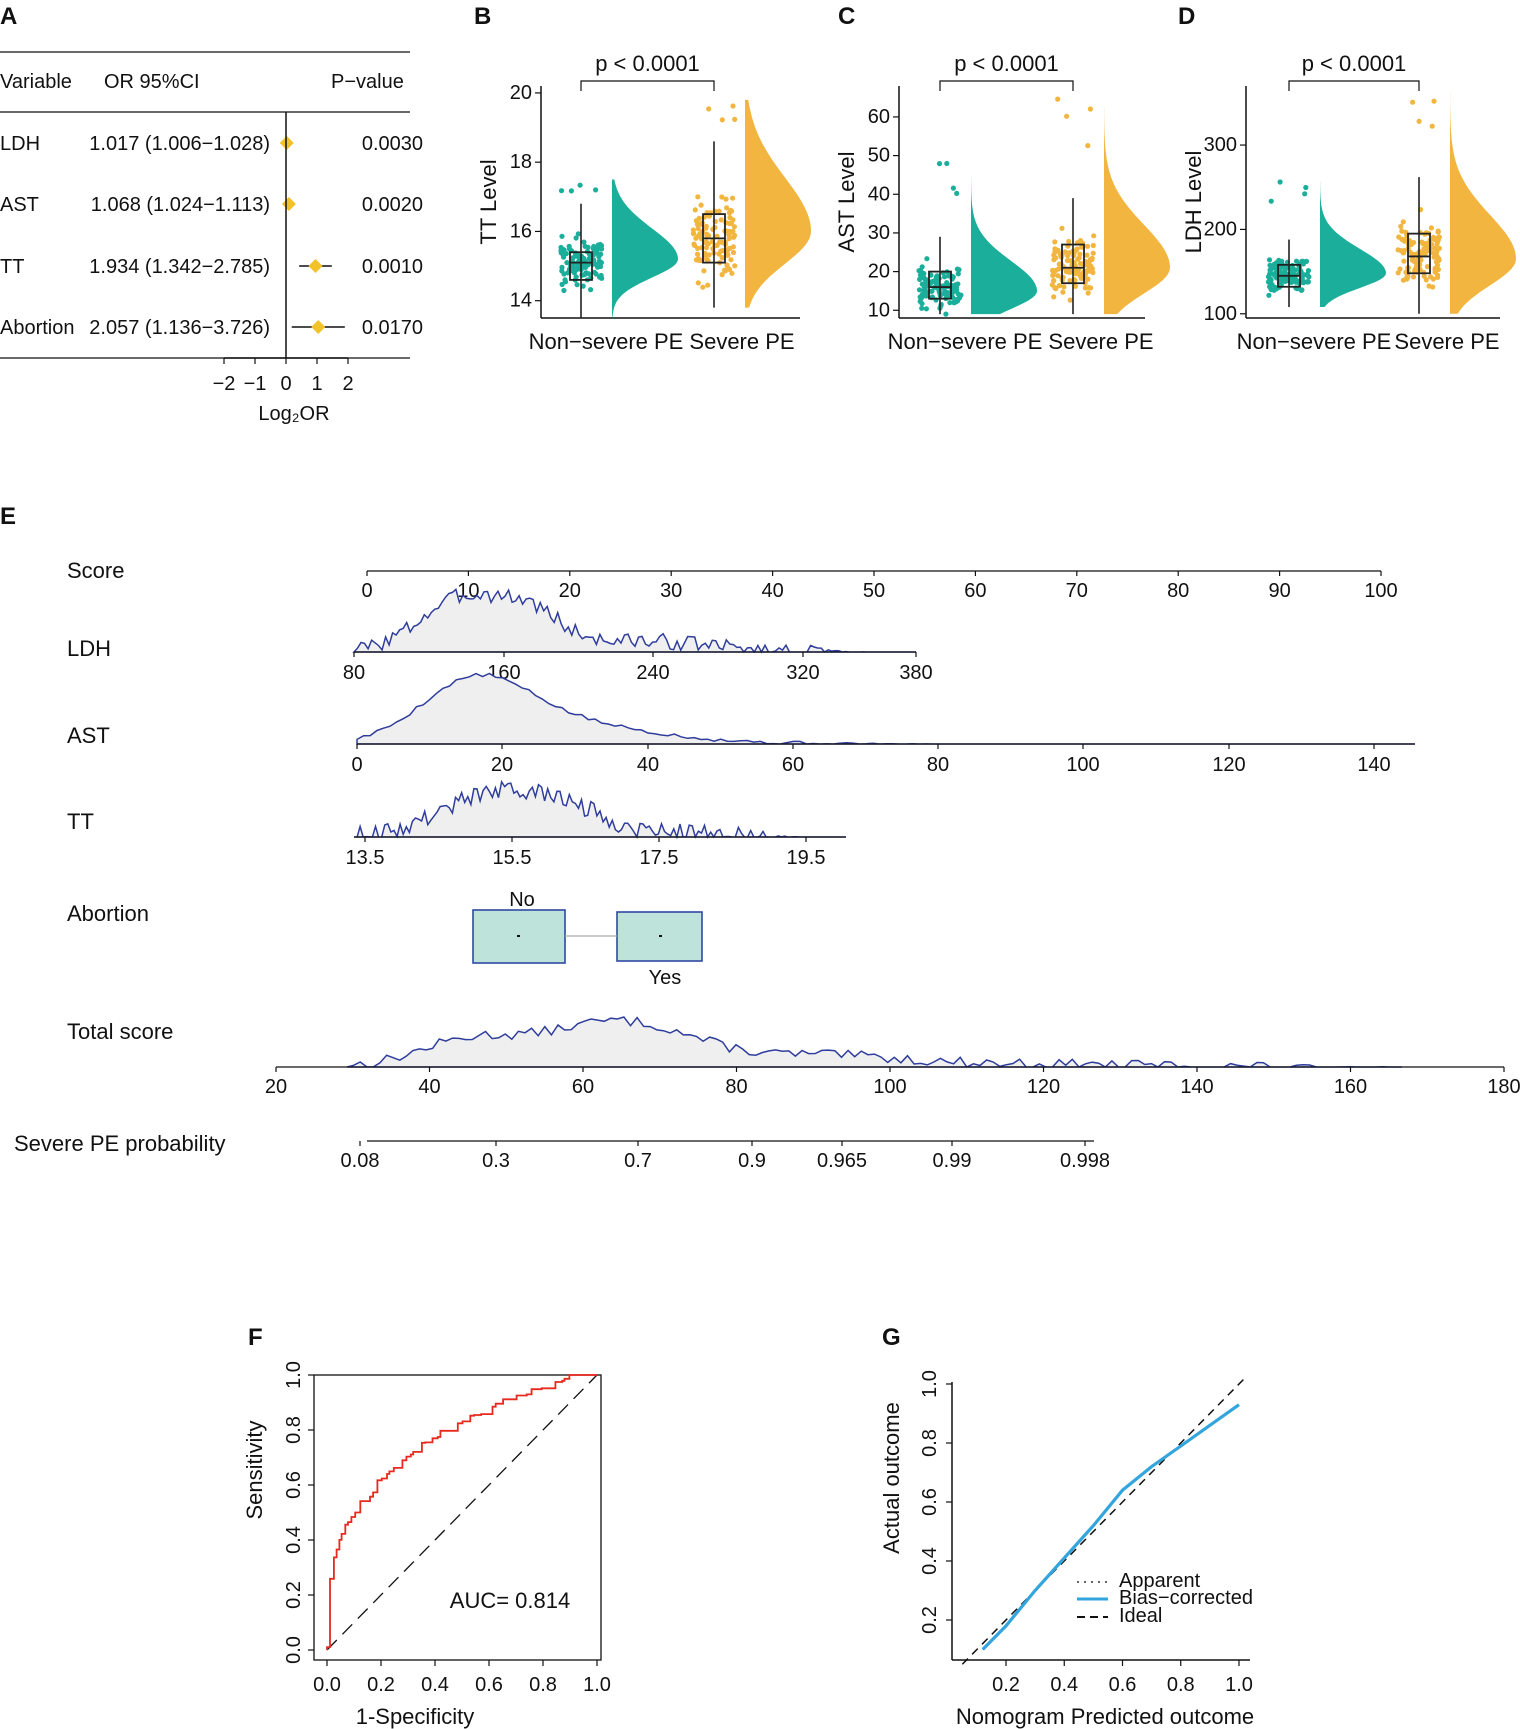 Image resolution: width=1520 pixels, height=1729 pixels. What do you see at coordinates (581, 266) in the screenshot?
I see `rain-box-nonsevere` at bounding box center [581, 266].